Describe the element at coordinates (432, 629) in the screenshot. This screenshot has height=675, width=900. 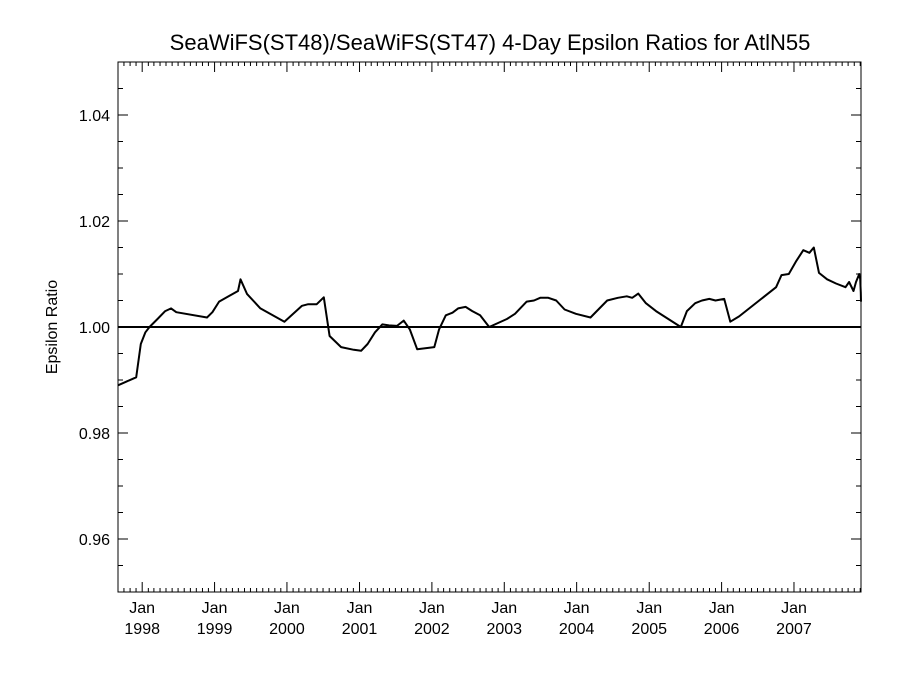
I see `x-tick-label-year: 2002` at that location.